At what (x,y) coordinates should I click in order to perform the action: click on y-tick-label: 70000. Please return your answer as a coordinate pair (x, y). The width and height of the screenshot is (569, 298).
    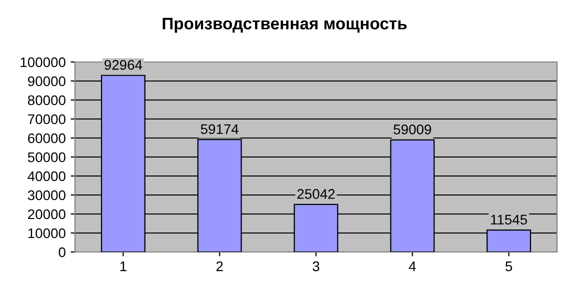
    Looking at the image, I should click on (47, 119).